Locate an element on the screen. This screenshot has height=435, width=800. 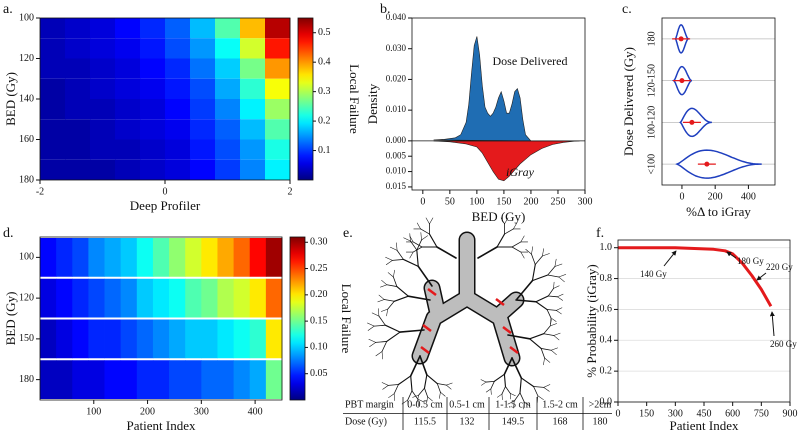
x-tick-label: 250 is located at coordinates (557, 201).